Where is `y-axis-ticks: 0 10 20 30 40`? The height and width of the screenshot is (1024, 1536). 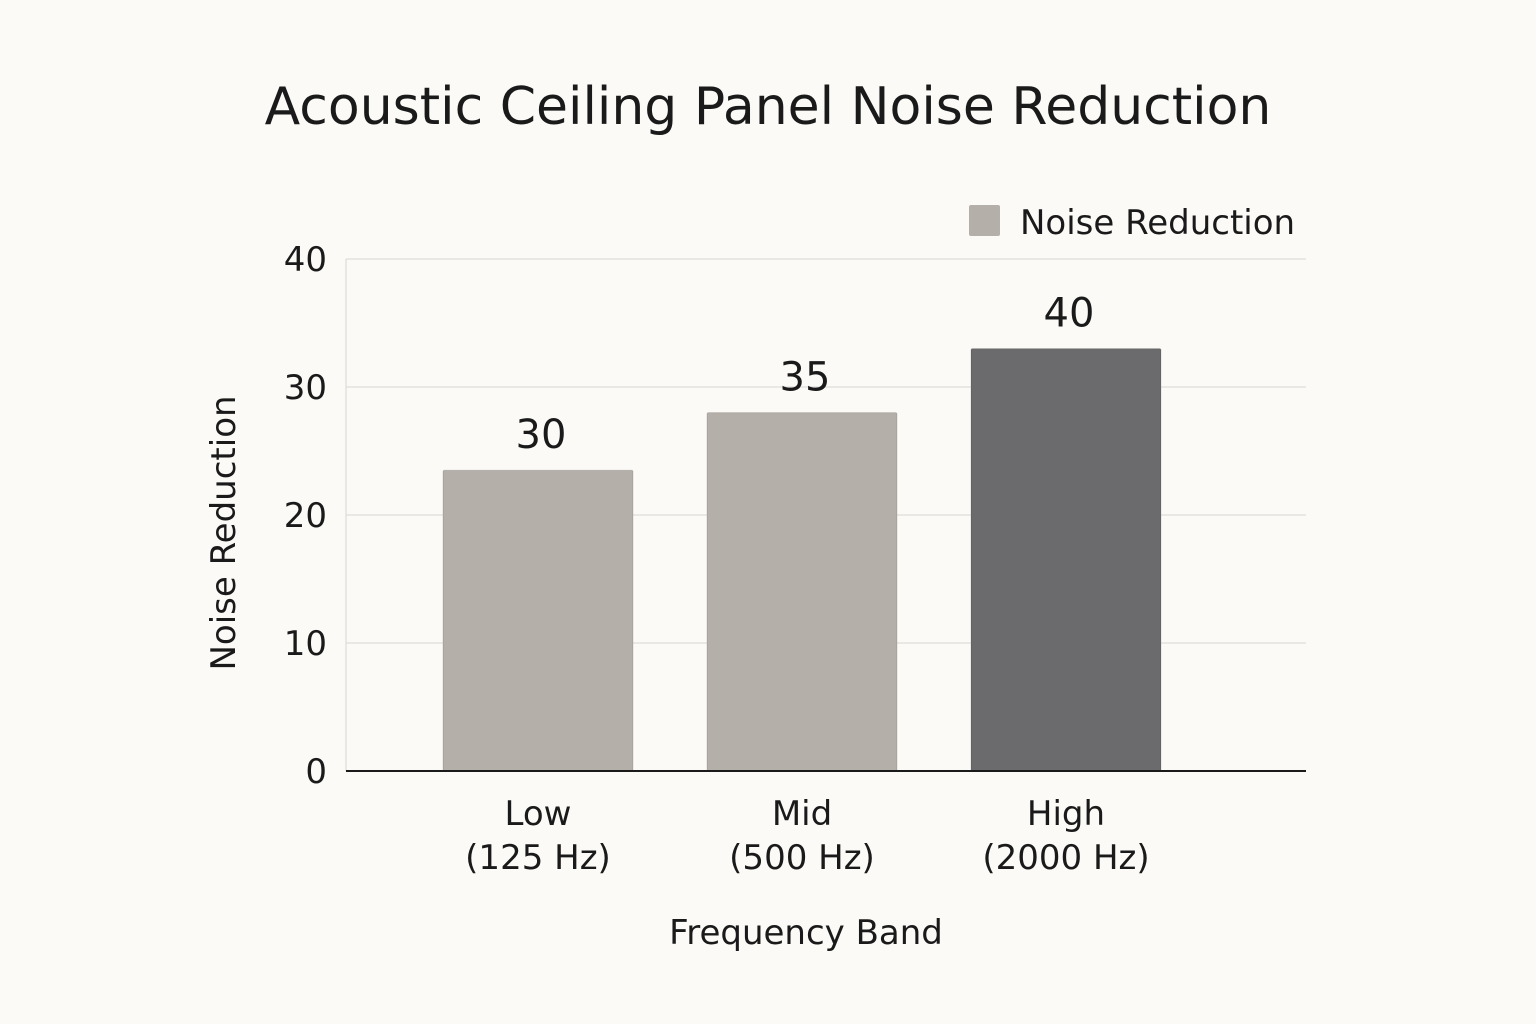 y-axis-ticks: 0 10 20 30 40 is located at coordinates (305, 516).